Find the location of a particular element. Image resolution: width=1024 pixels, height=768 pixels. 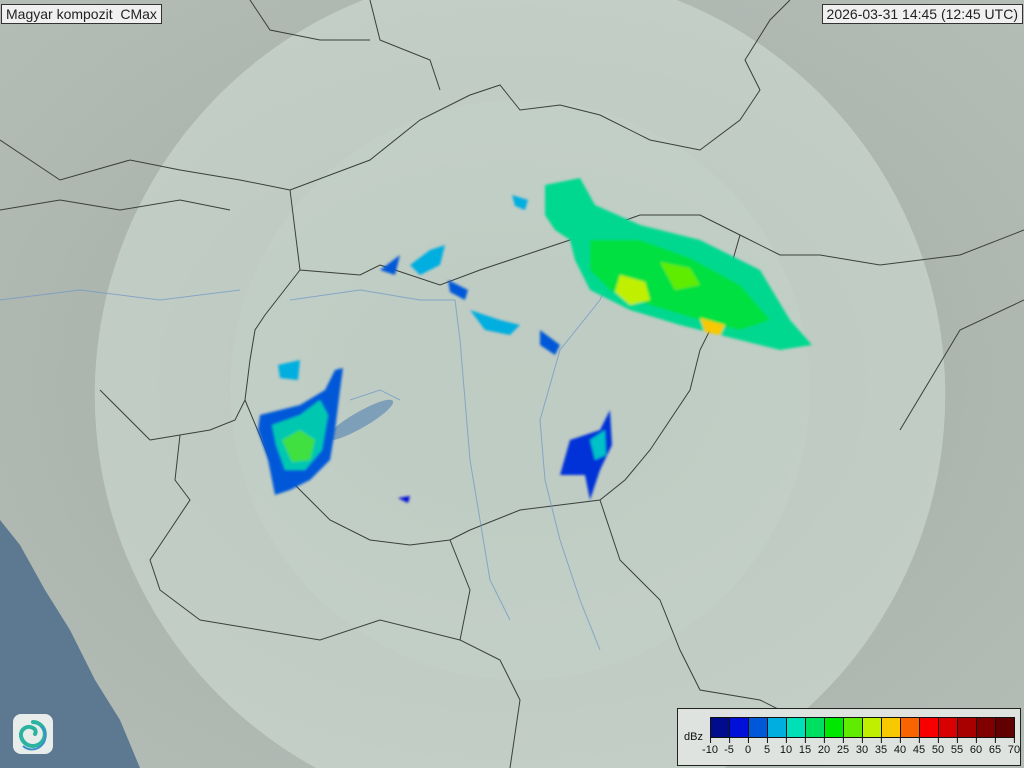

legend-tick: 70 is located at coordinates (1014, 747).